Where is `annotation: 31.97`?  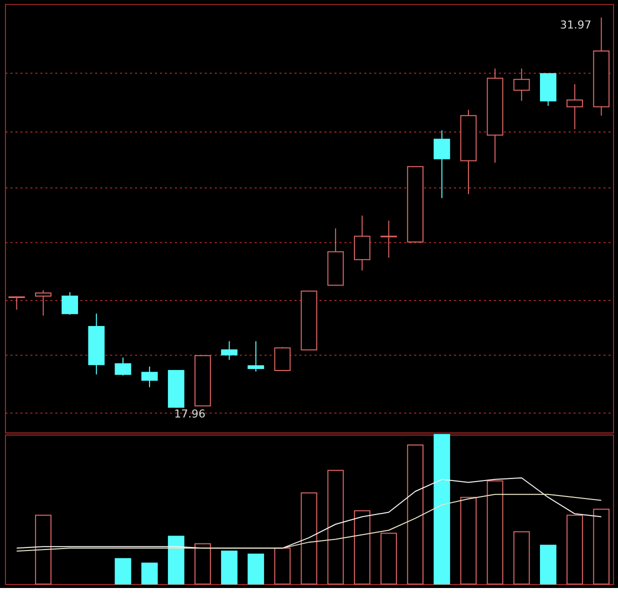
annotation: 31.97 is located at coordinates (576, 25).